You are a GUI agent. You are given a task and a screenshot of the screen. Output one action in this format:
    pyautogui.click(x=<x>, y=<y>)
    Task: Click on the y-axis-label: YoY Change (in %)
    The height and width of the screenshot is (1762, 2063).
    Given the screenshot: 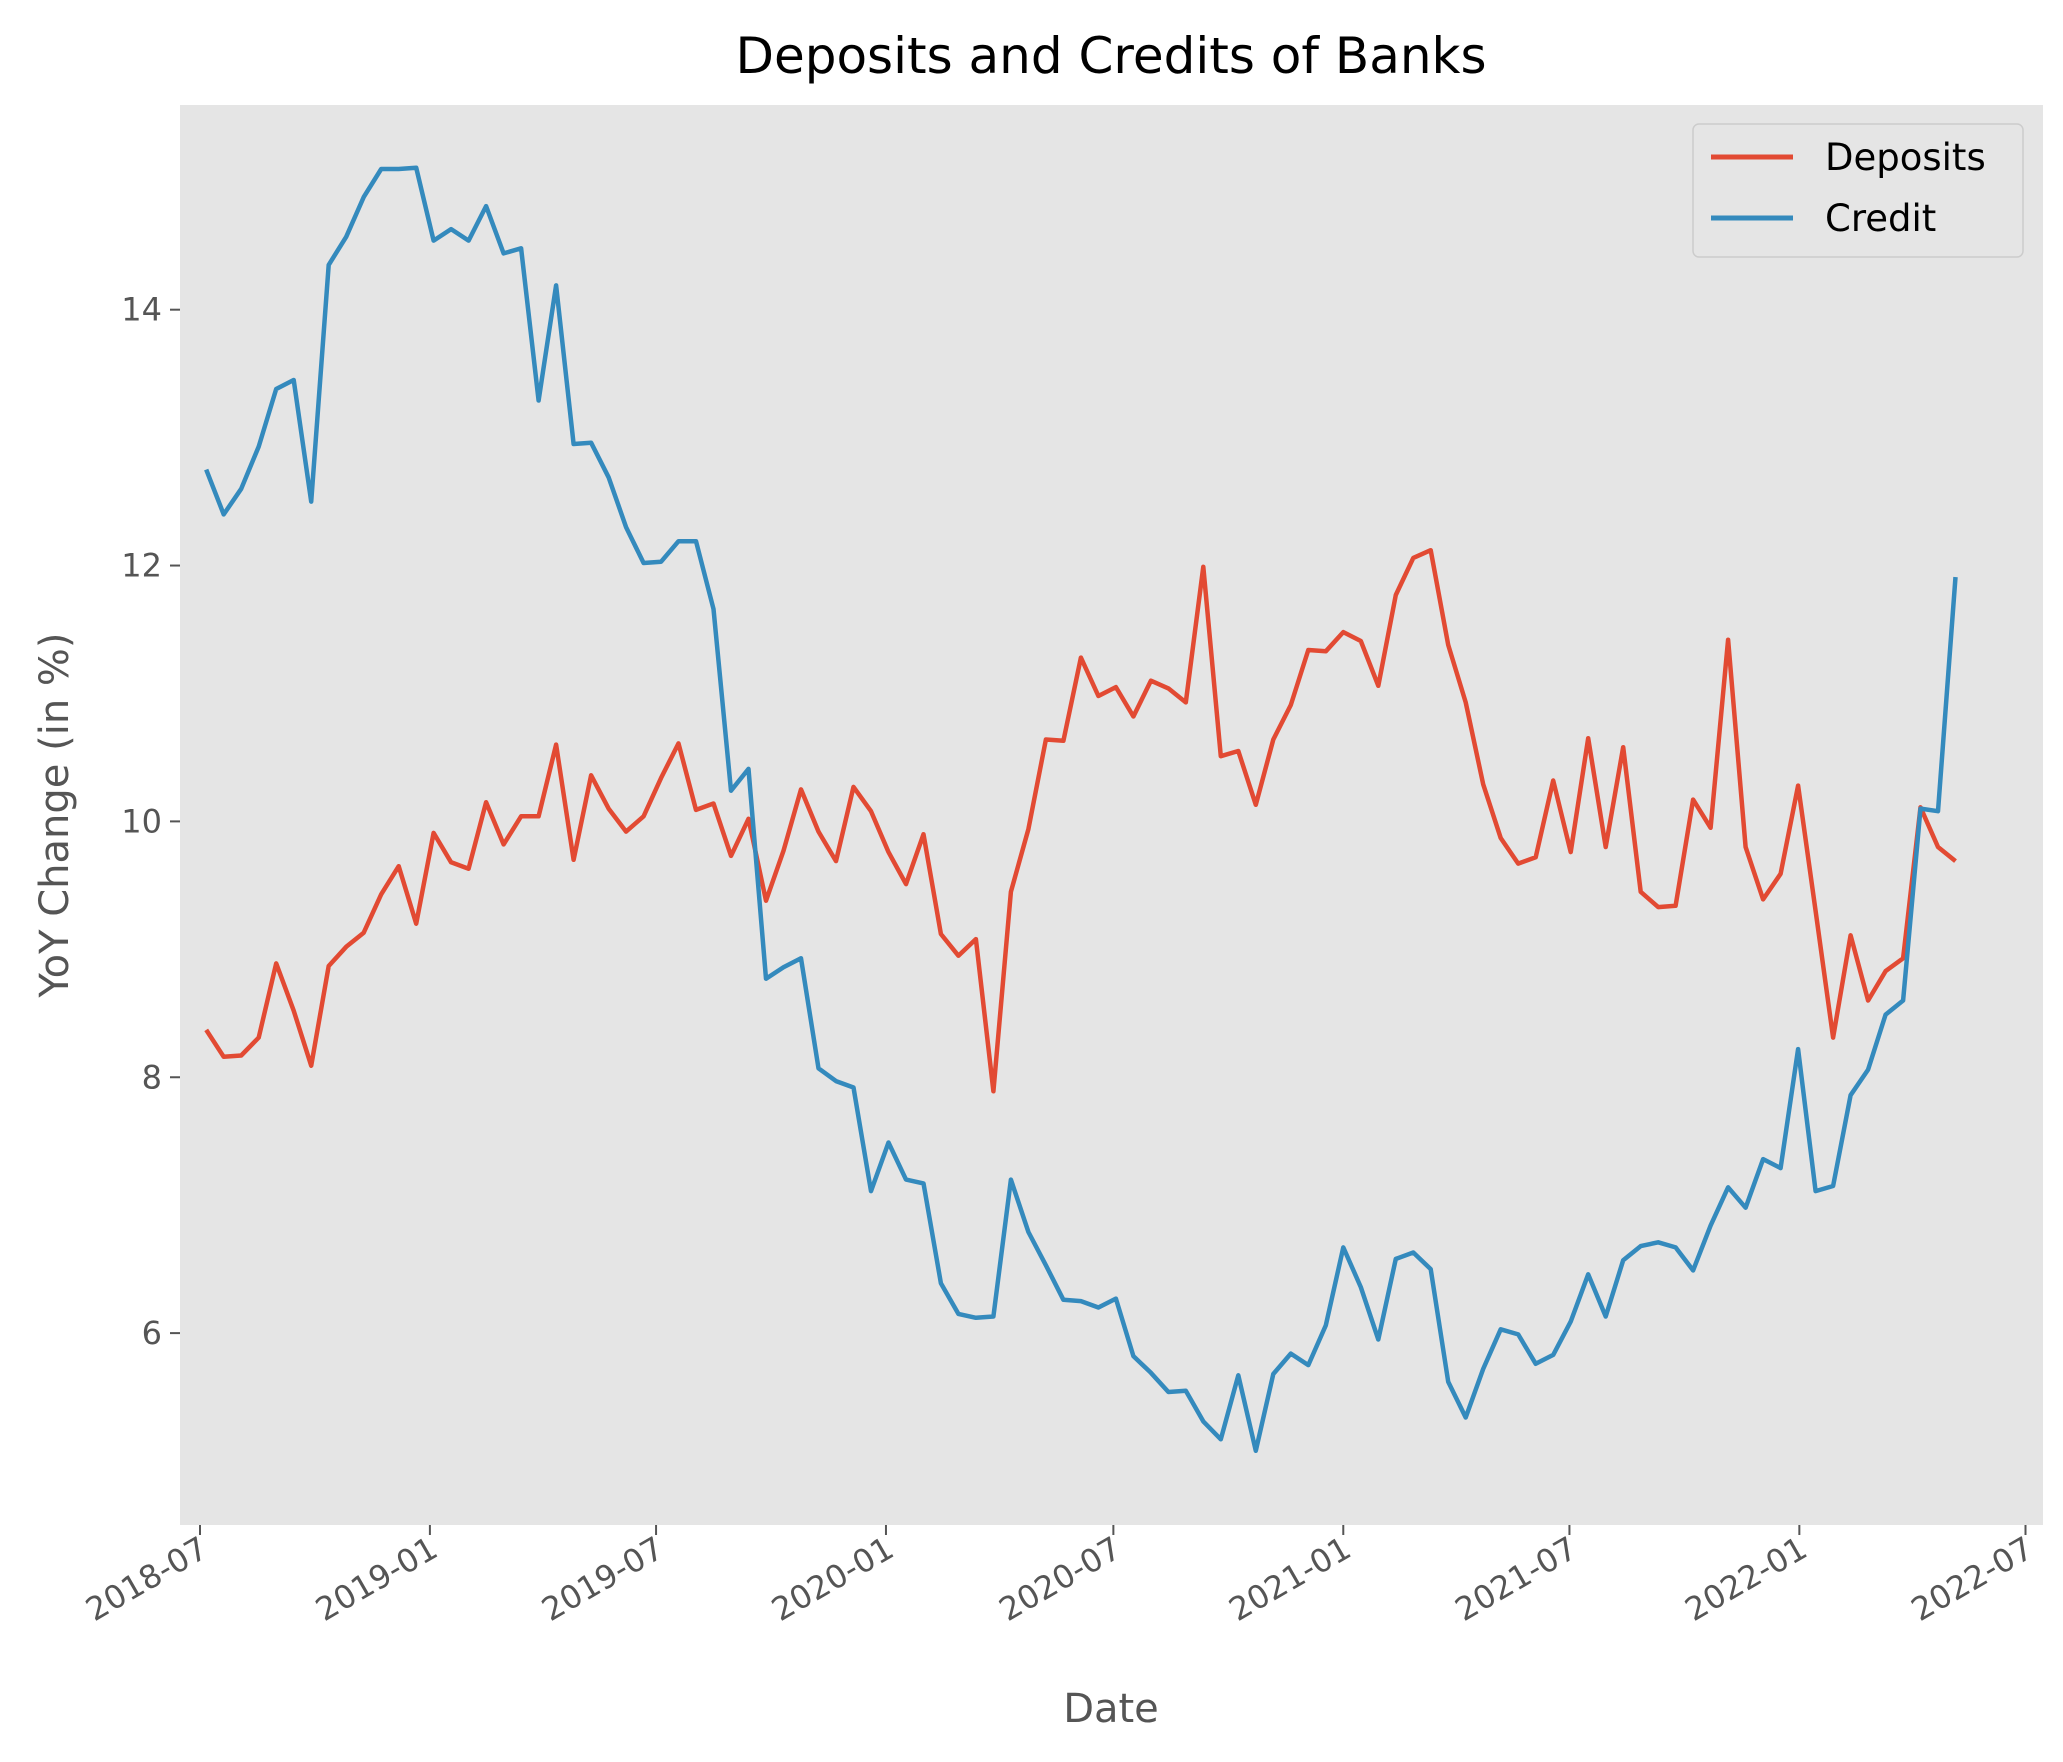 What is the action you would take?
    pyautogui.click(x=55, y=816)
    